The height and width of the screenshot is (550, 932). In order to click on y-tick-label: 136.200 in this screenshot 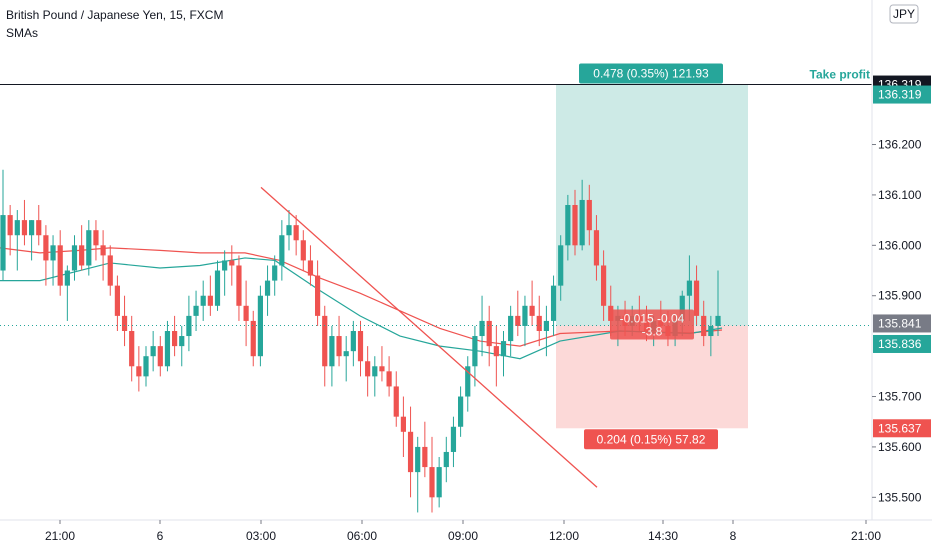, I will do `click(900, 145)`.